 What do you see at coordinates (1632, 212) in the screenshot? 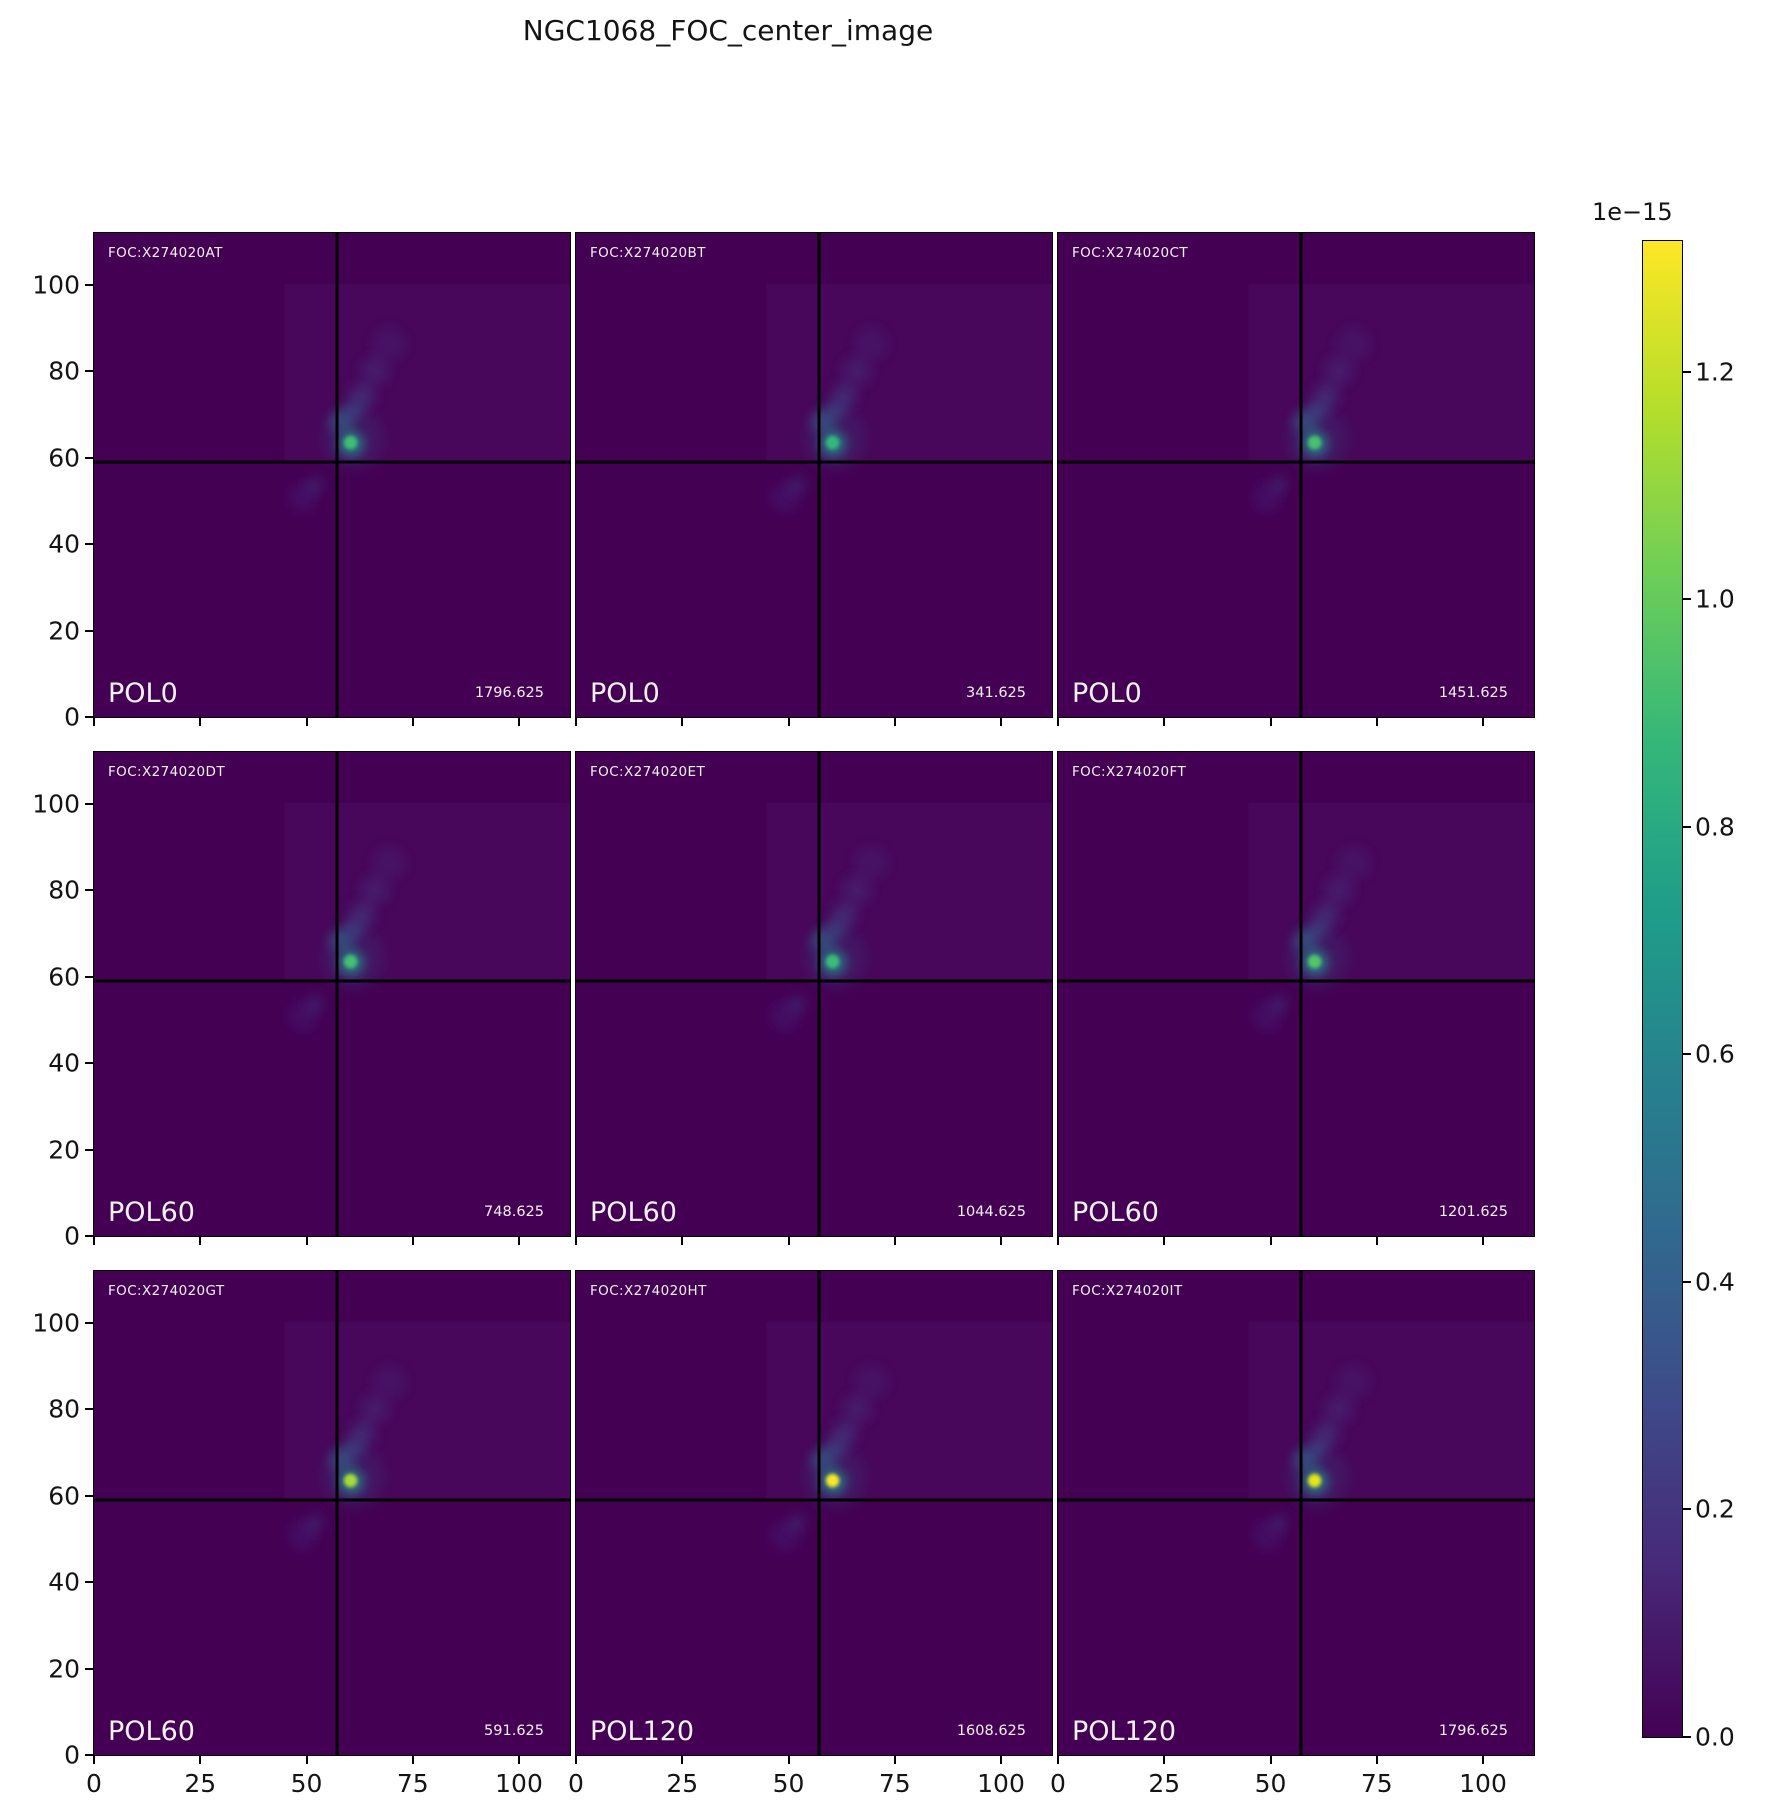
I see `colorbar-scale-label: 1e−15` at bounding box center [1632, 212].